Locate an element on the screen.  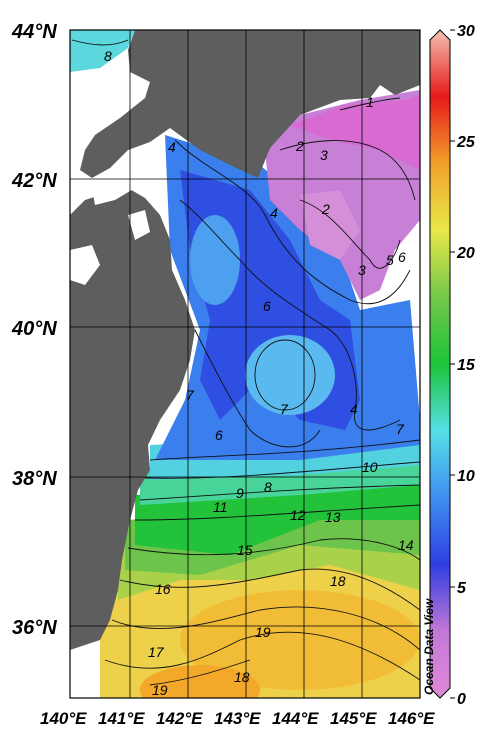
hokkaido is located at coordinates (250, 104).